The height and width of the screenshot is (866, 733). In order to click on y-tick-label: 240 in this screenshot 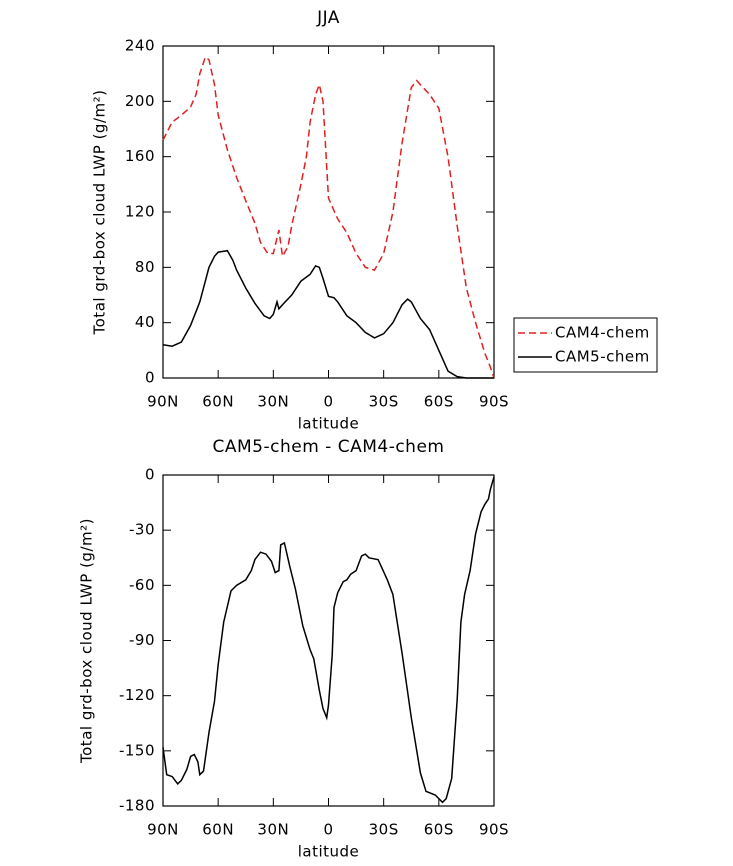, I will do `click(140, 46)`.